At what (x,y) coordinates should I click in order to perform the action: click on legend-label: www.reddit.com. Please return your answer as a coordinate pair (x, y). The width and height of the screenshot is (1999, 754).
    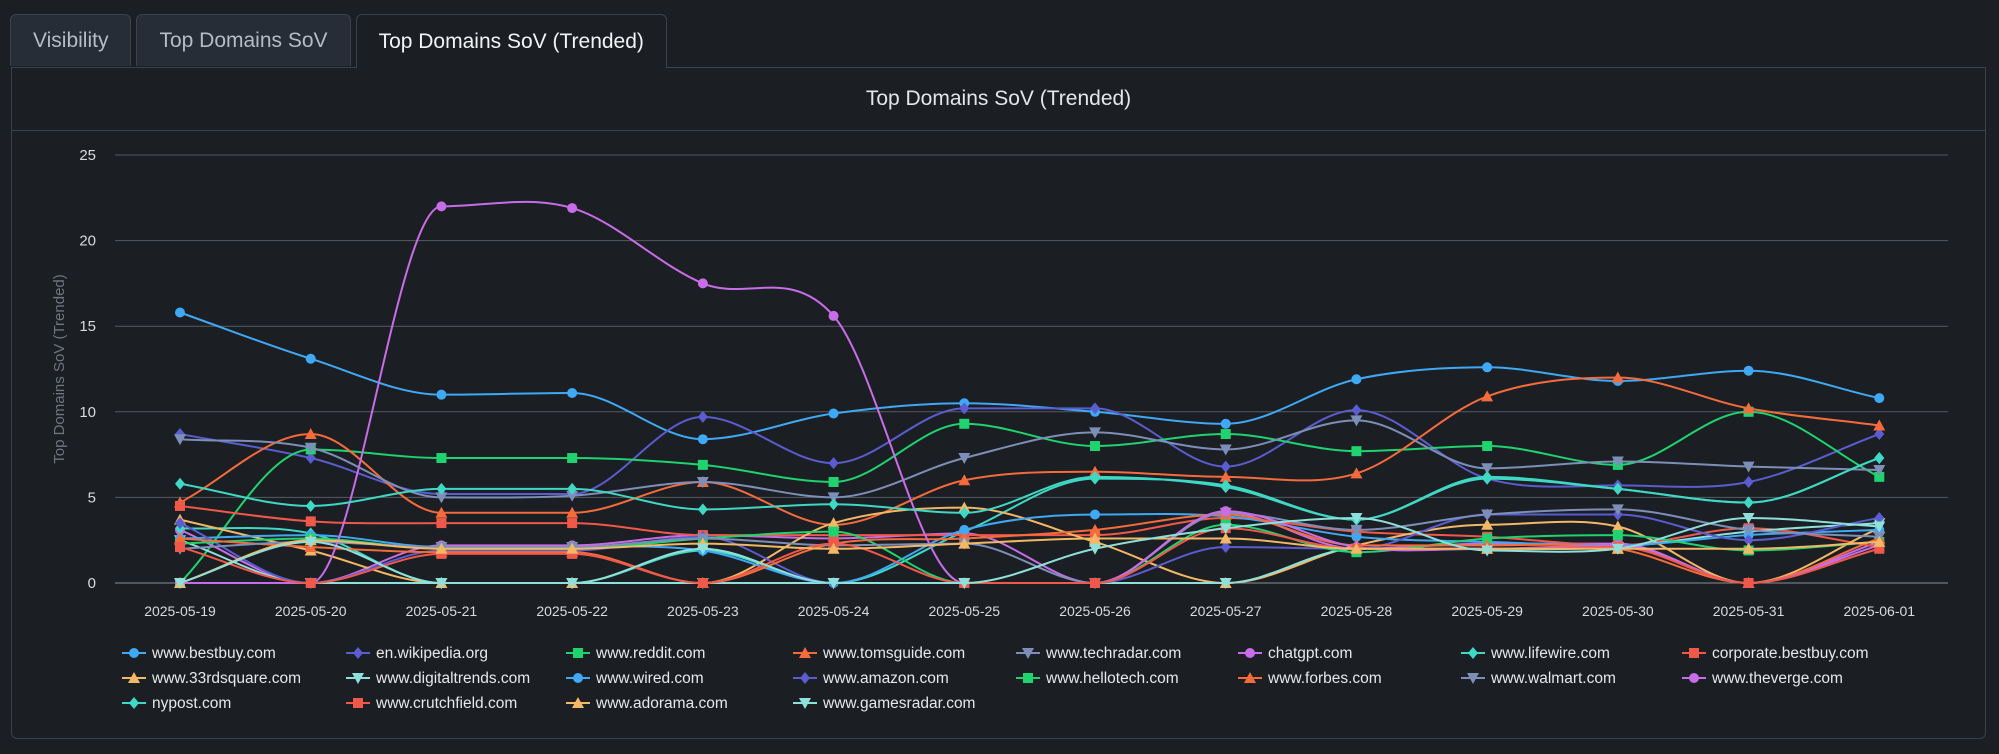
    Looking at the image, I should click on (650, 653).